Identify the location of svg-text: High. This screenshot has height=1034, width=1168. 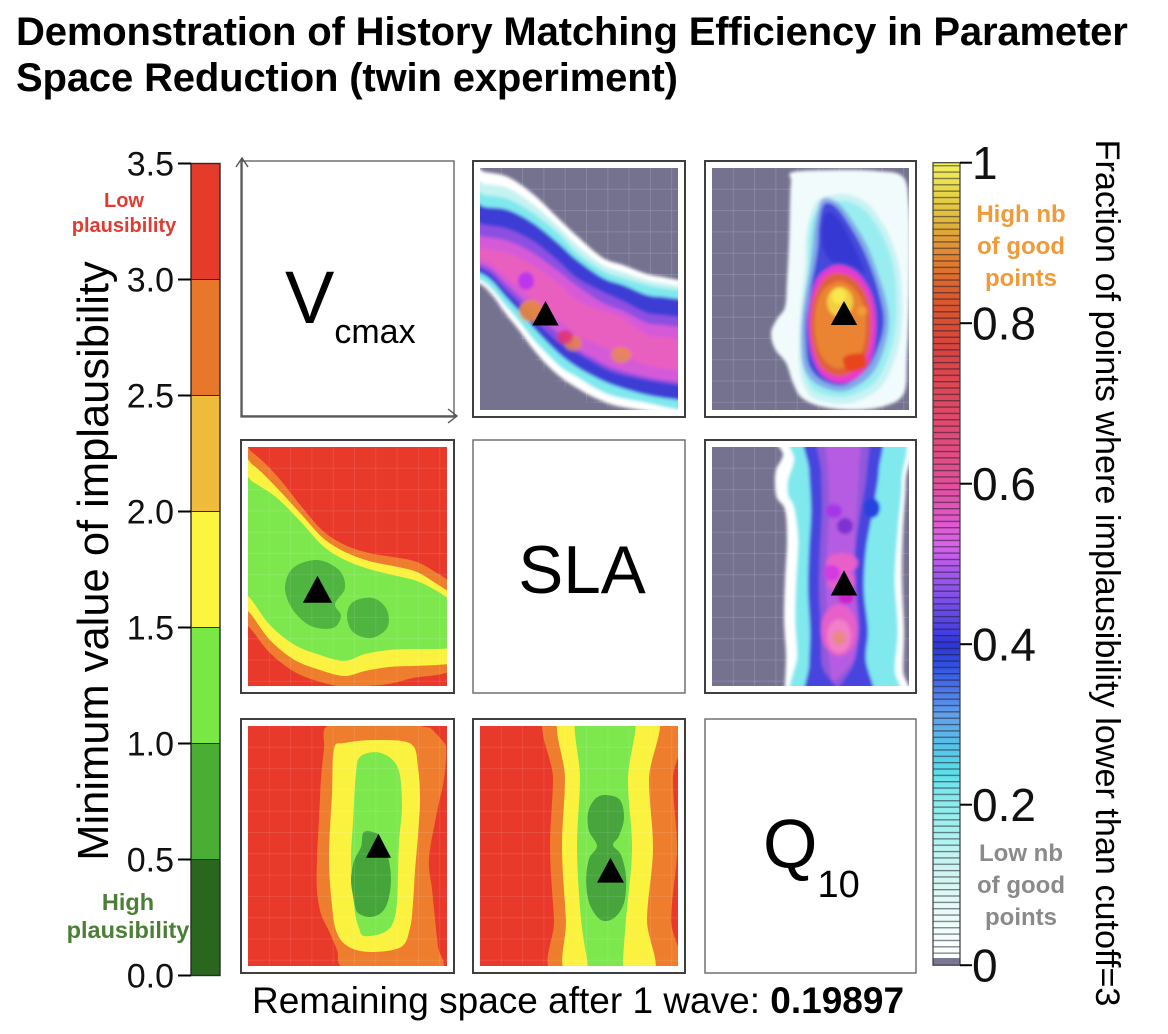
(128, 902).